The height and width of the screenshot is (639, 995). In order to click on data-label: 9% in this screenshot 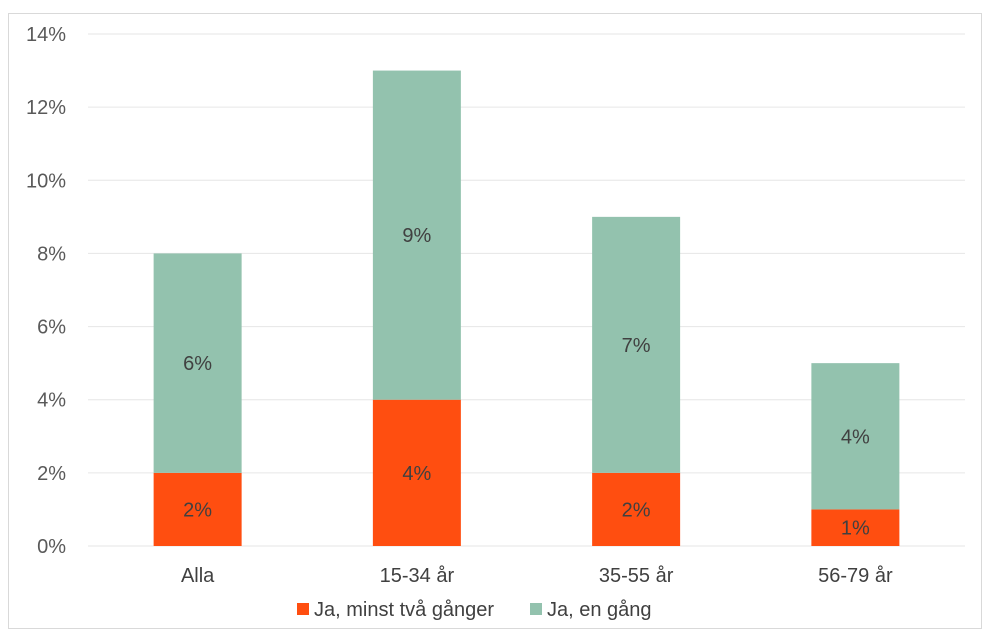, I will do `click(416, 236)`.